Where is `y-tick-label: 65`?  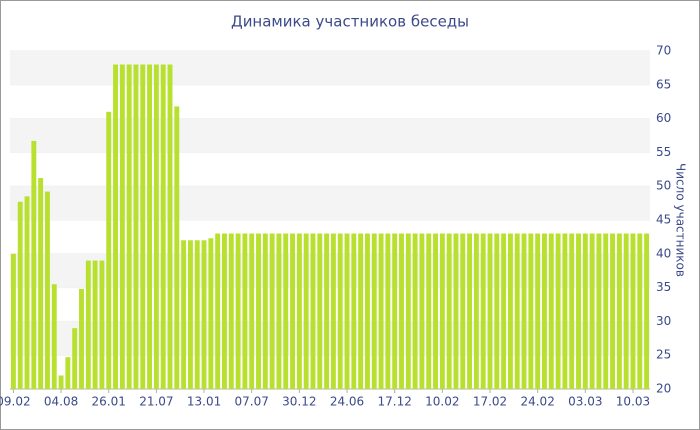 y-tick-label: 65 is located at coordinates (663, 84).